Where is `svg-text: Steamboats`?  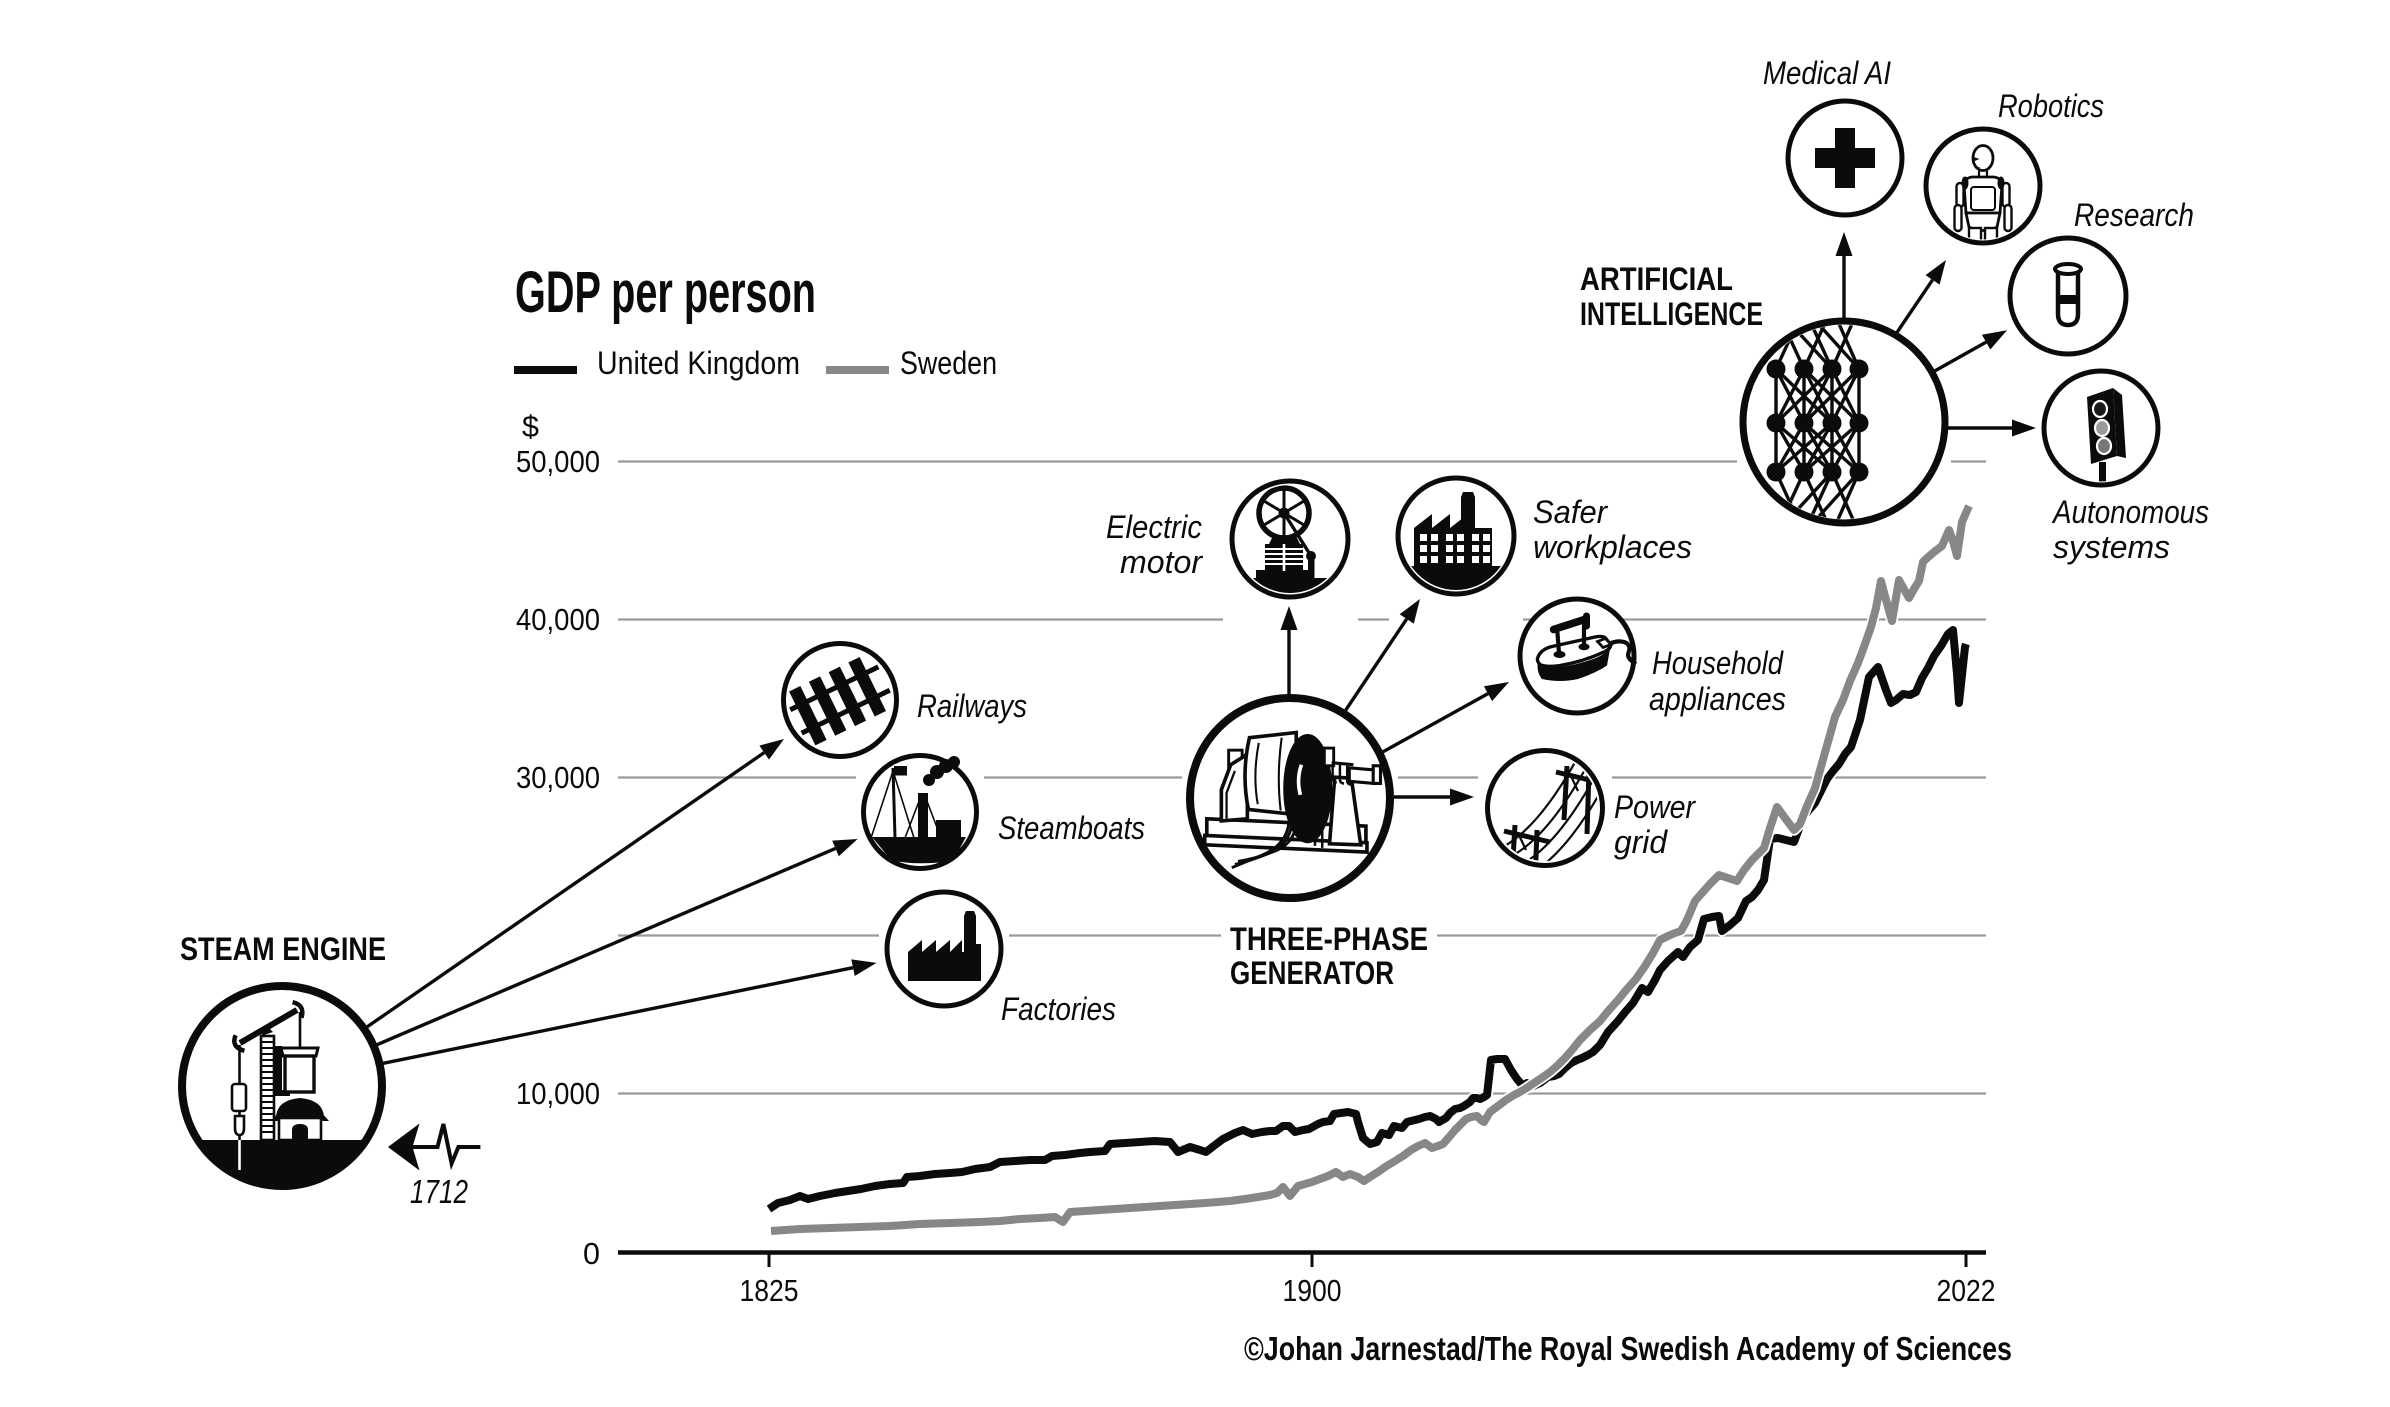 svg-text: Steamboats is located at coordinates (1071, 828).